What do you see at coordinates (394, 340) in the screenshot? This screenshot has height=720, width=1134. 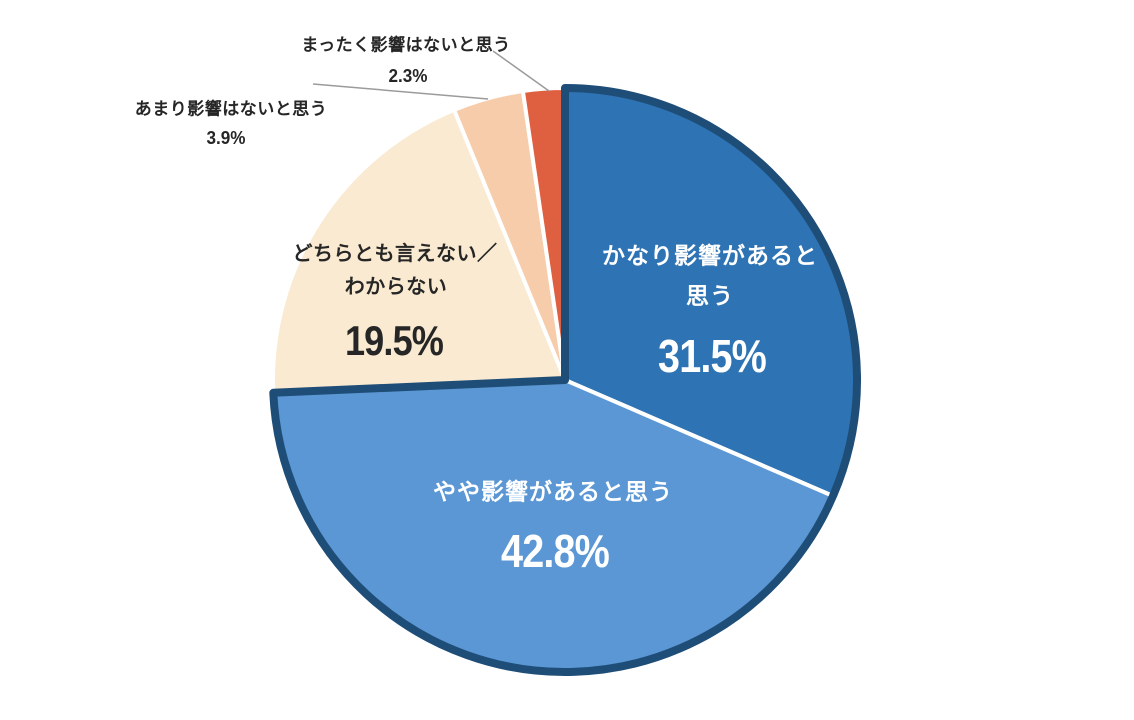 I see `slice-percent-dochira: 19.5%` at bounding box center [394, 340].